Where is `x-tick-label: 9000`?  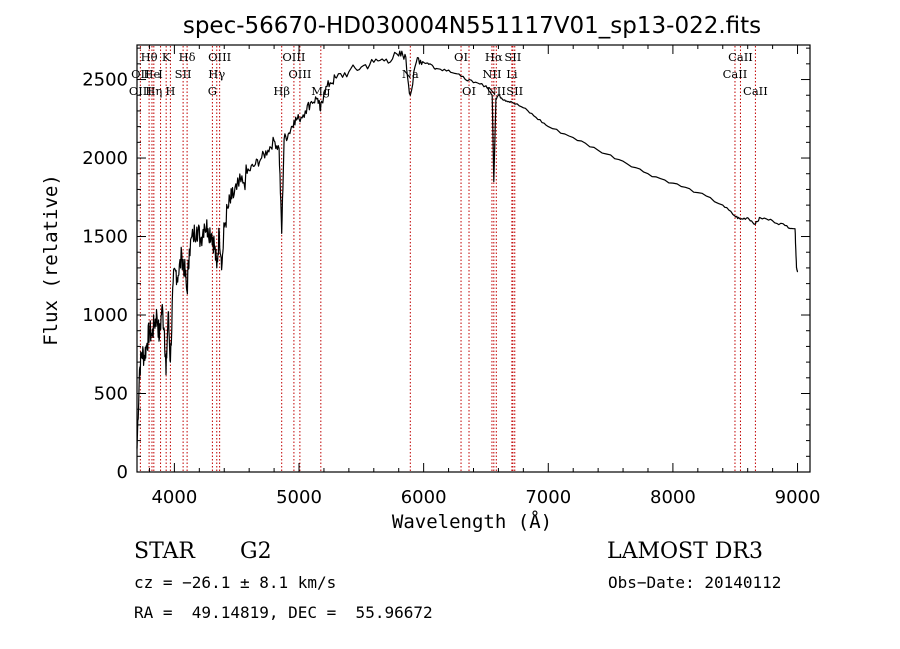 x-tick-label: 9000 is located at coordinates (798, 497).